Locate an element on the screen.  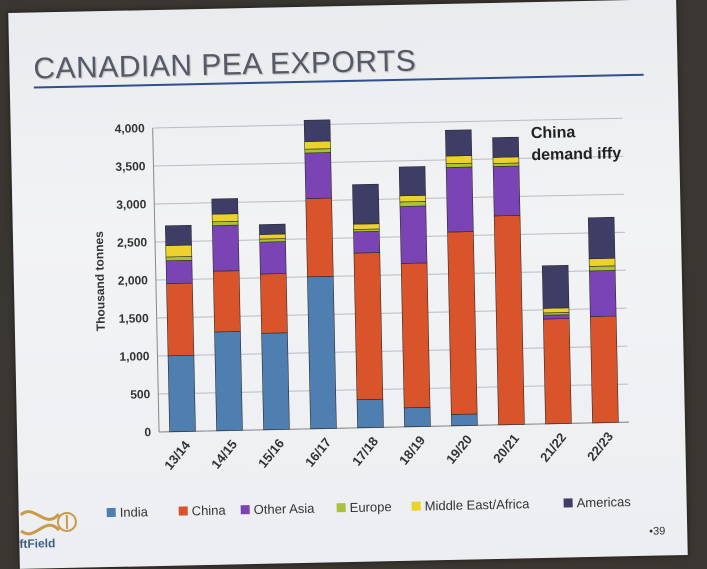
x-tick-label: 19/20 is located at coordinates (459, 449).